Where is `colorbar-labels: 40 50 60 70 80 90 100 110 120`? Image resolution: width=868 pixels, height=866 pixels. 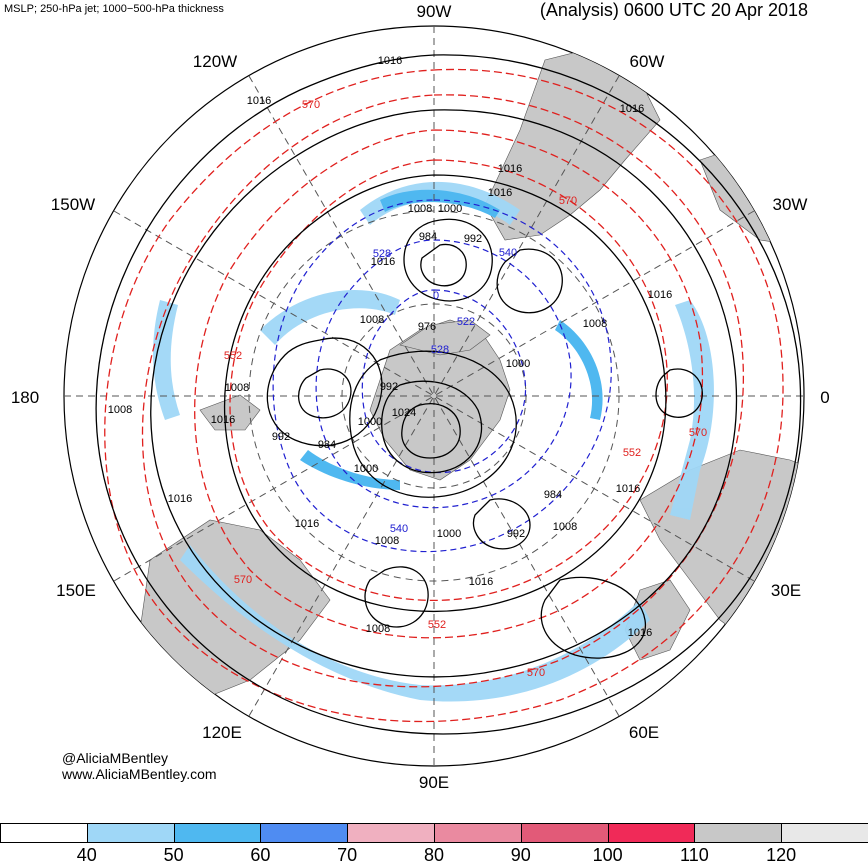
colorbar-labels: 40 50 60 70 80 90 100 110 120 is located at coordinates (434, 855).